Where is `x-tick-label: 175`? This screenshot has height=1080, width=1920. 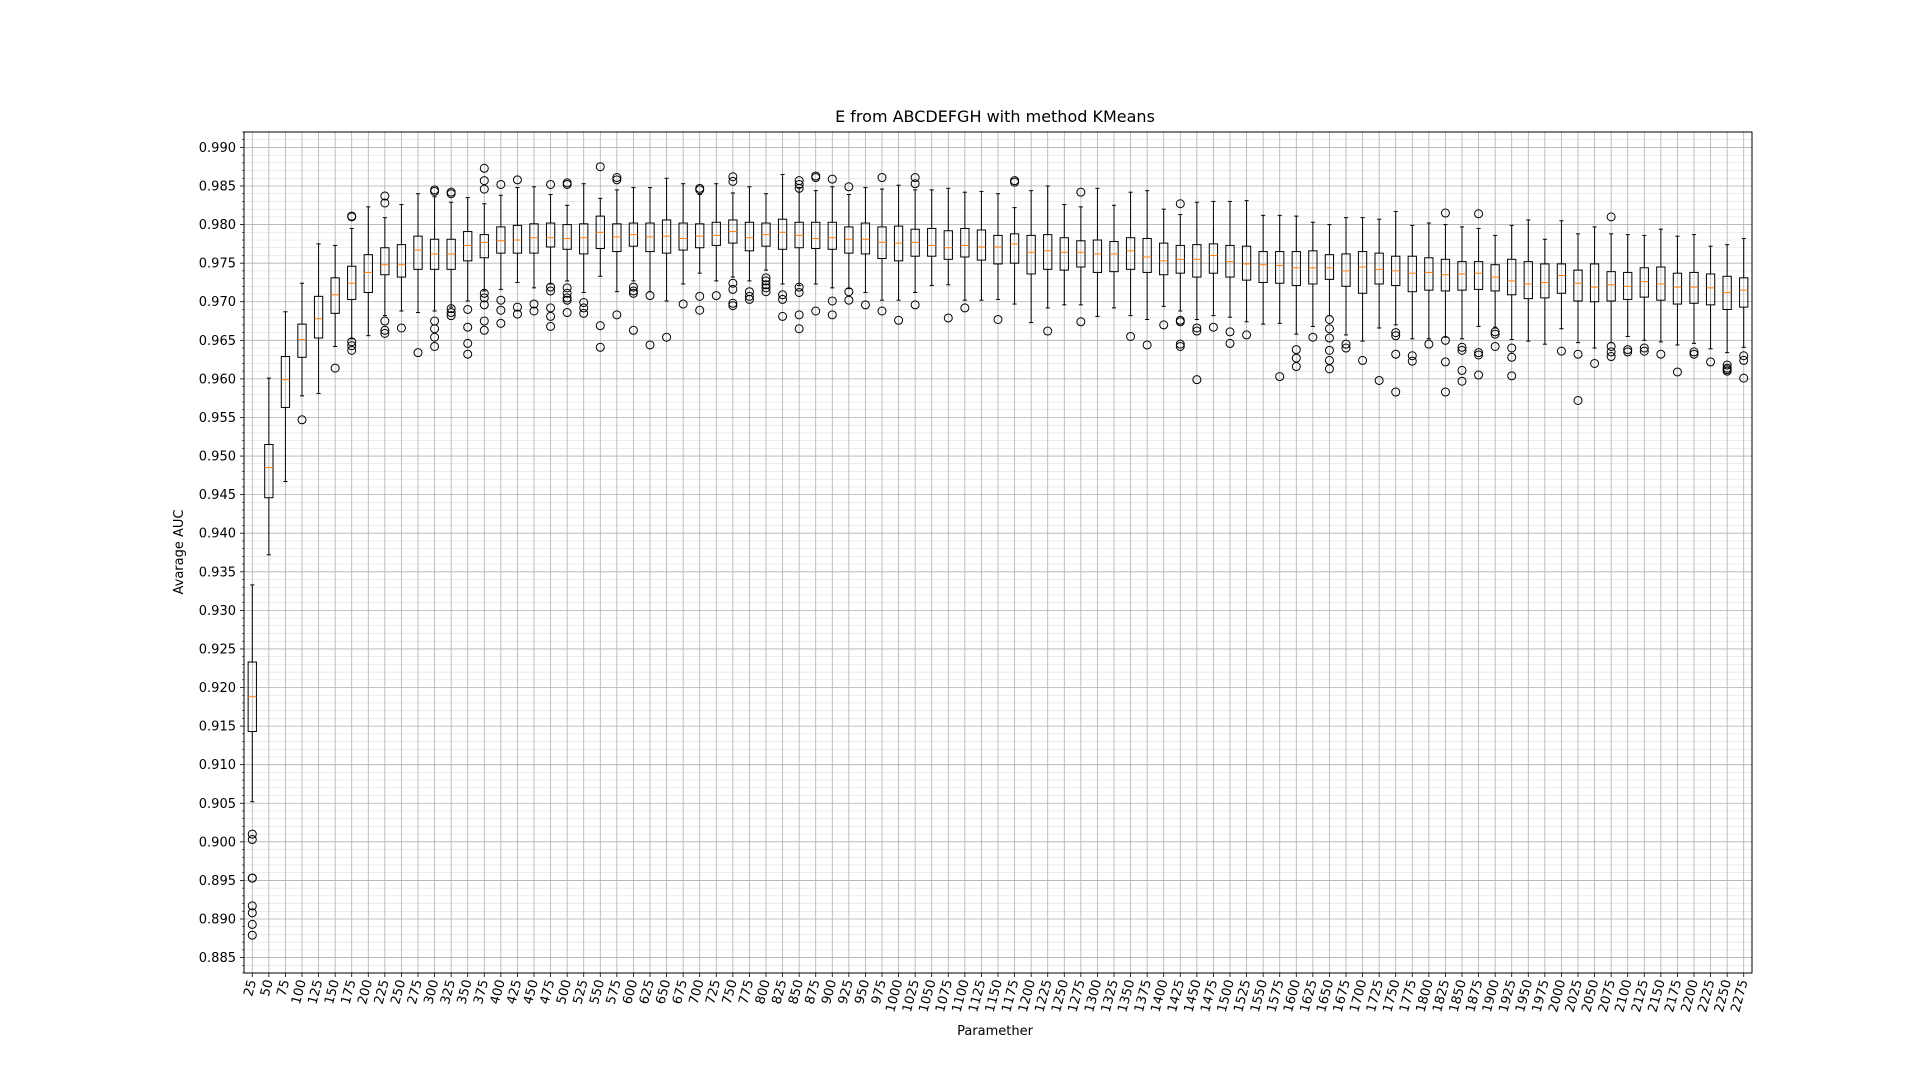 x-tick-label: 175 is located at coordinates (349, 992).